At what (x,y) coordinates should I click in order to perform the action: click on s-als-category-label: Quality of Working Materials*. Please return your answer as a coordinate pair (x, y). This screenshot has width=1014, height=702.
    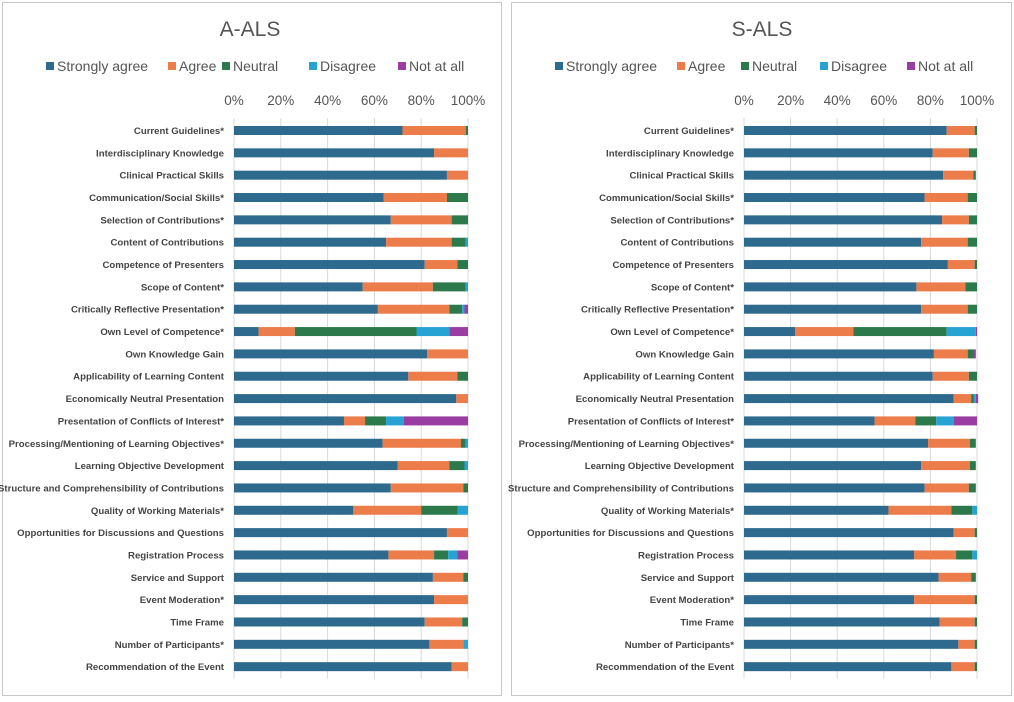
    Looking at the image, I should click on (667, 511).